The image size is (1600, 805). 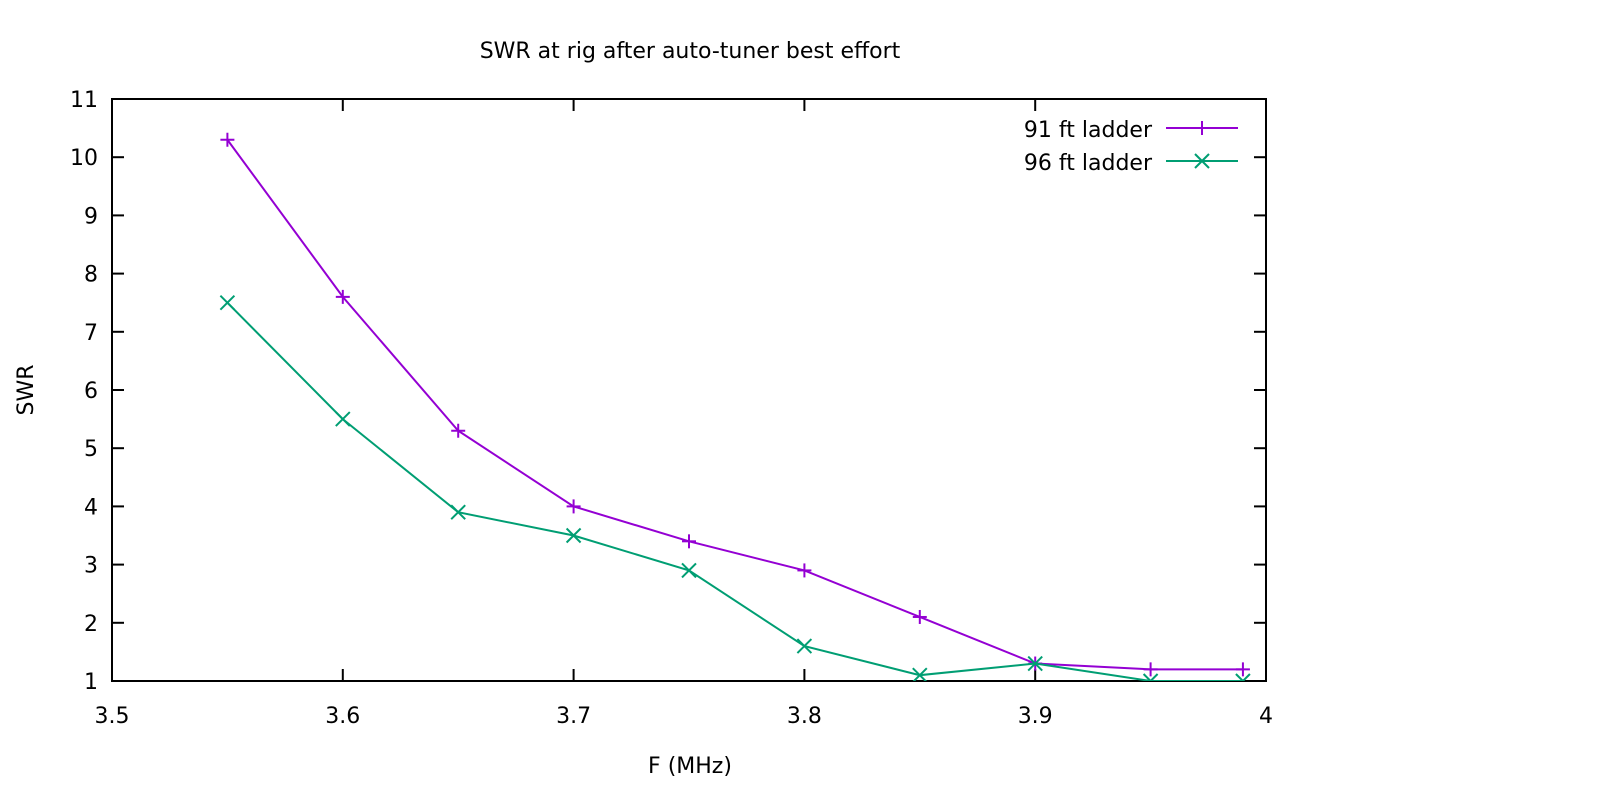 What do you see at coordinates (84, 158) in the screenshot?
I see `y-tick-label: 10` at bounding box center [84, 158].